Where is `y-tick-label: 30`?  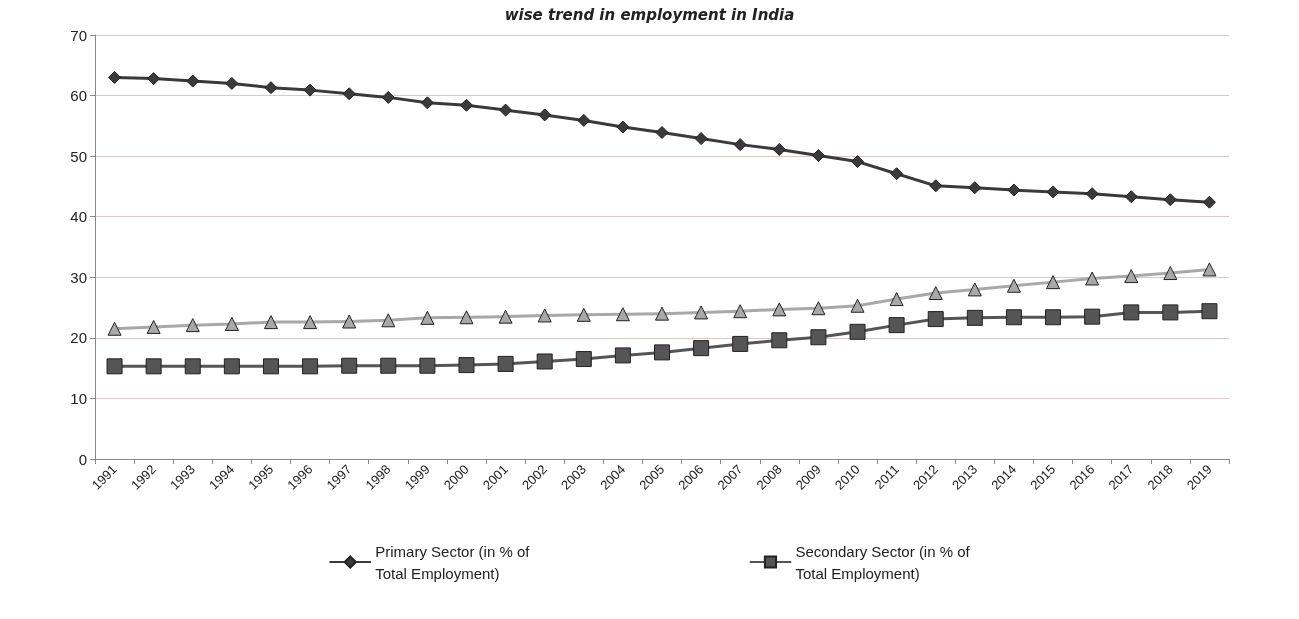
y-tick-label: 30 is located at coordinates (78, 277).